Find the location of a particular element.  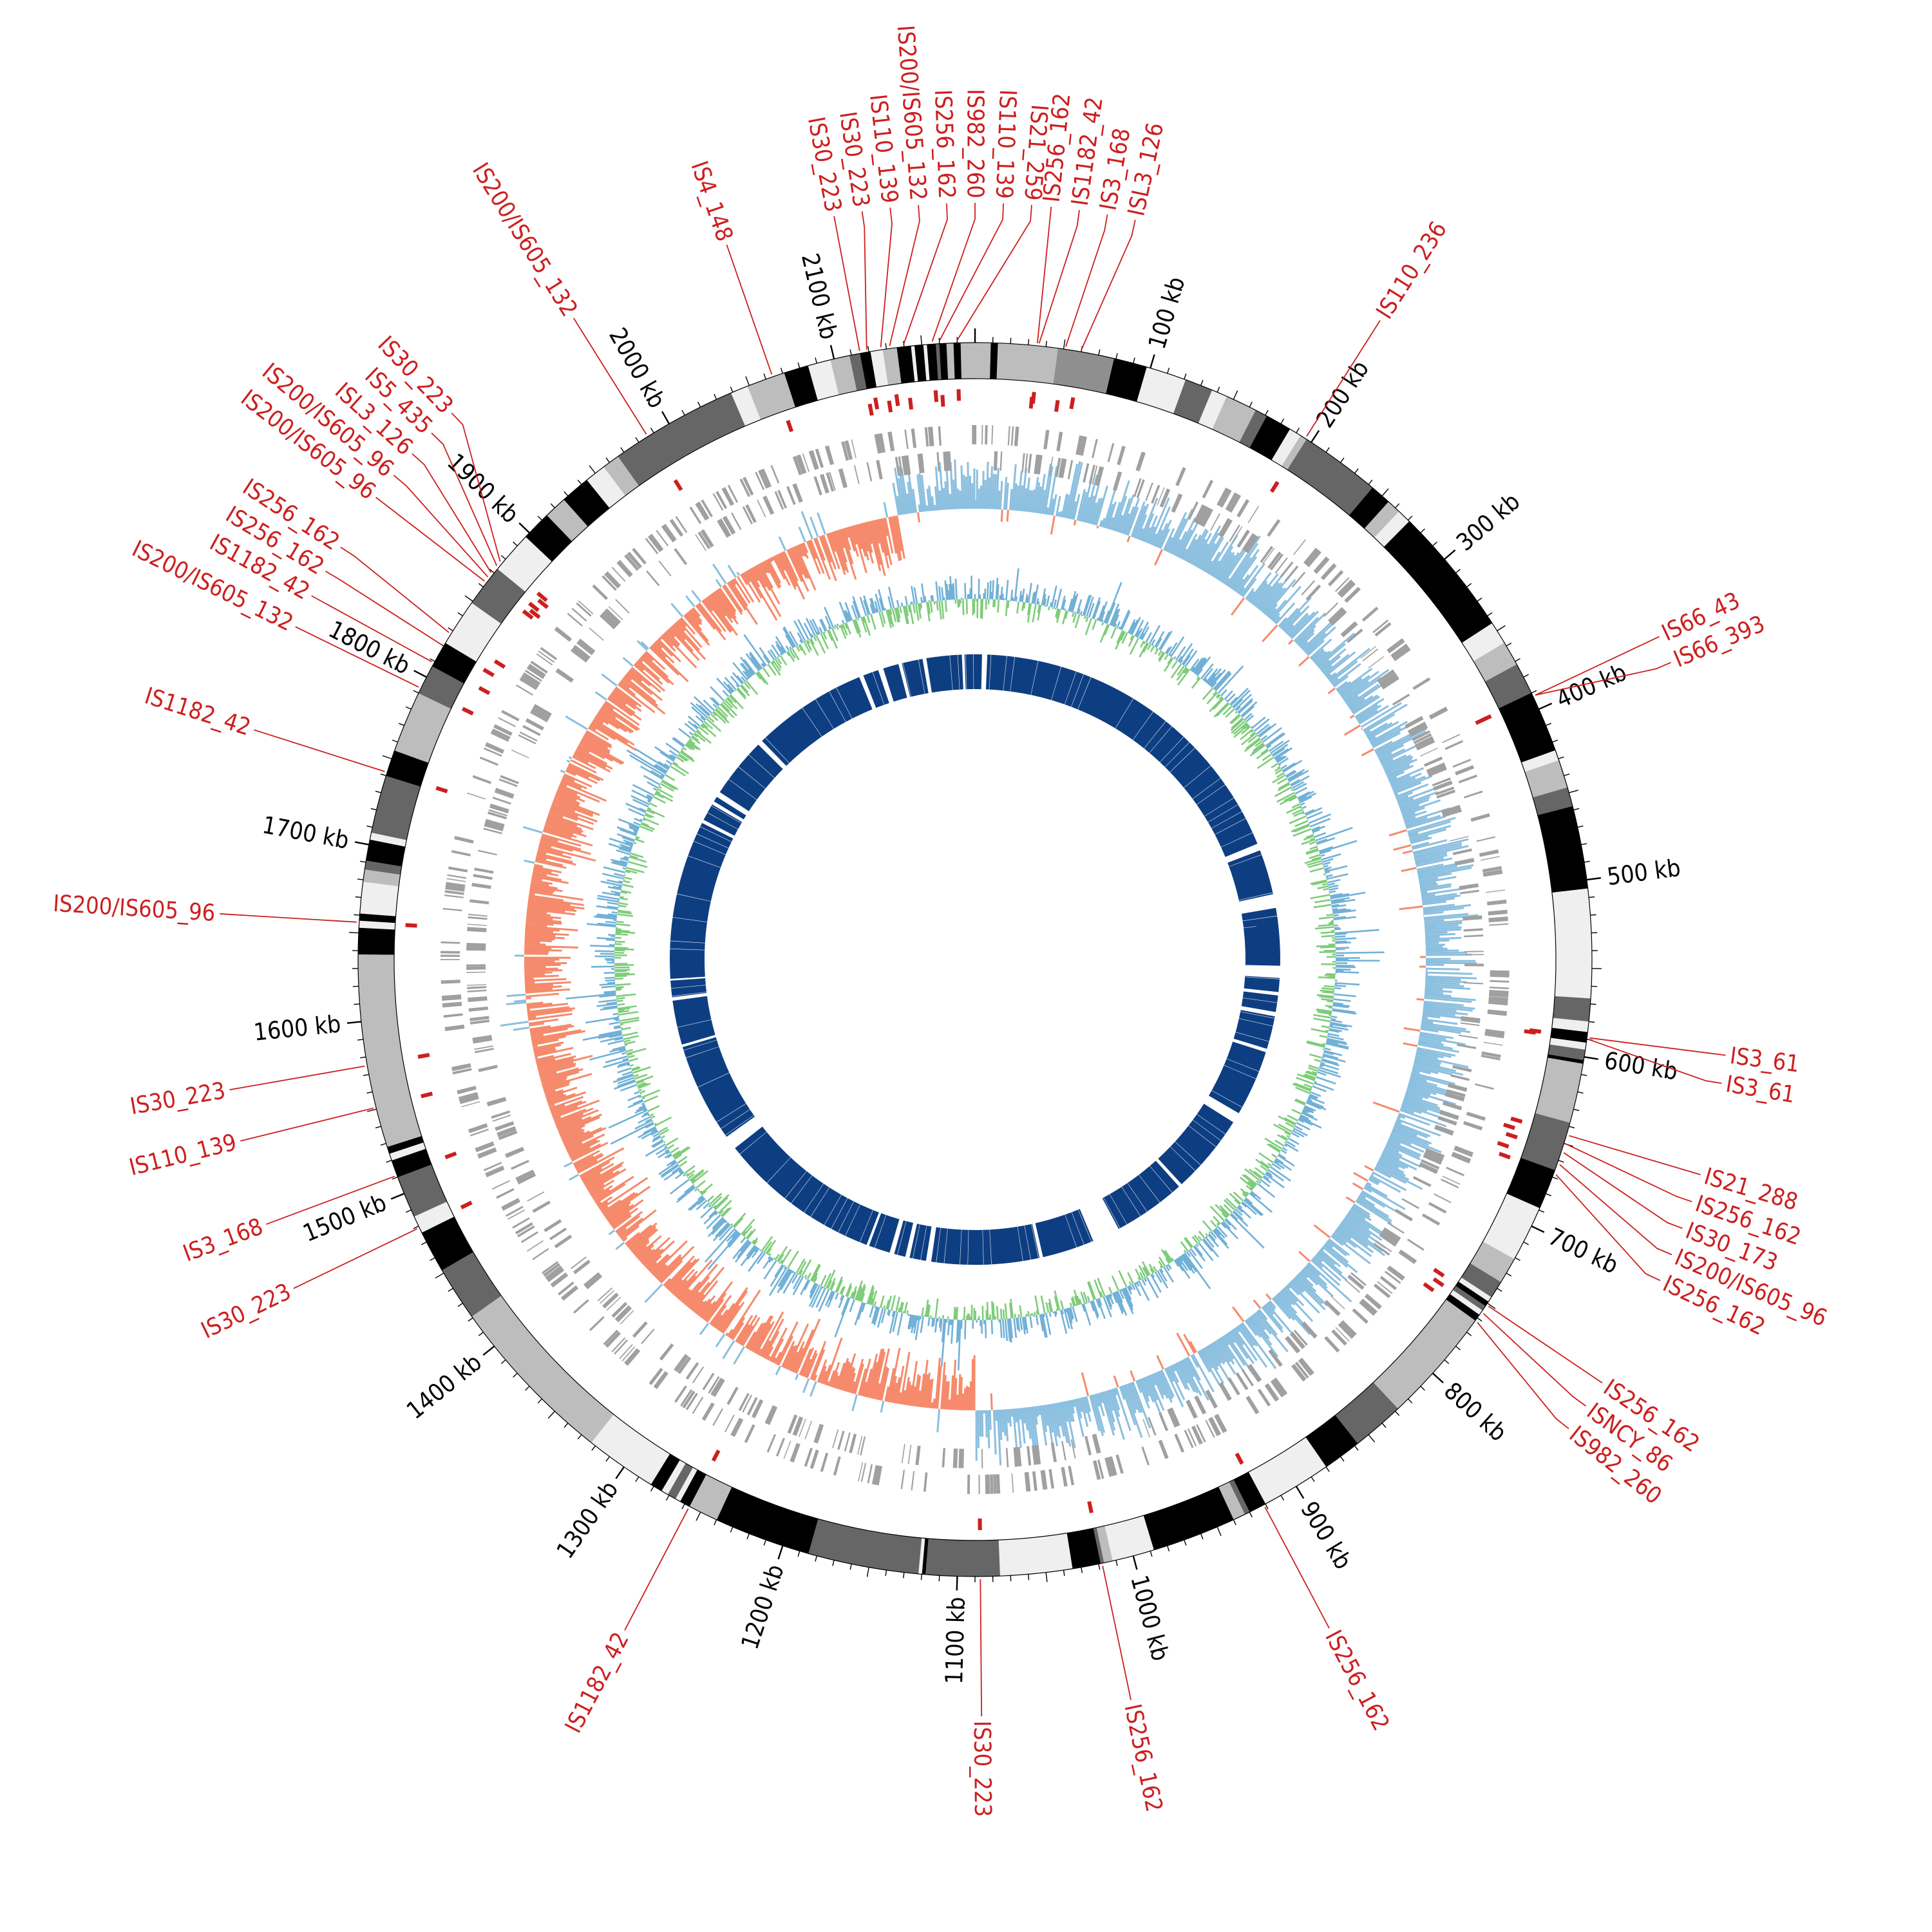

is-element-label: IS1182_42 is located at coordinates (198, 712).